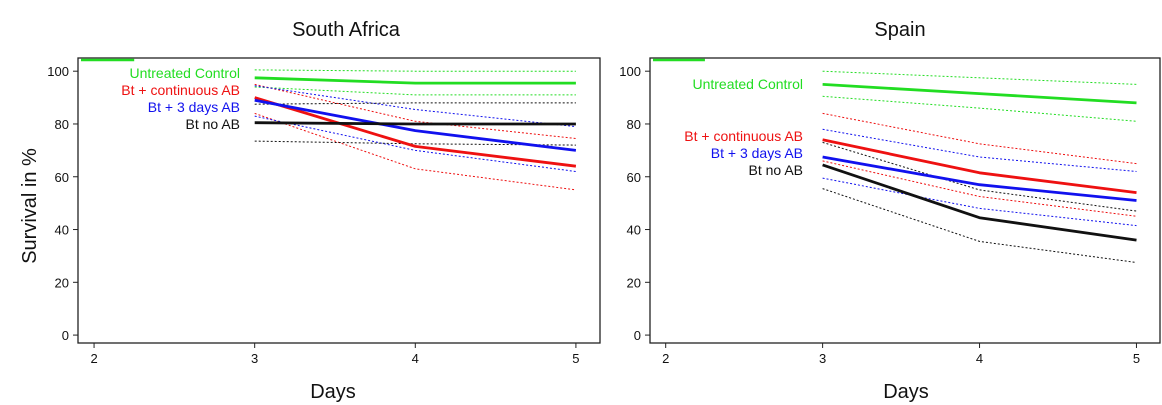  I want to click on chart-title: South Africa, so click(346, 30).